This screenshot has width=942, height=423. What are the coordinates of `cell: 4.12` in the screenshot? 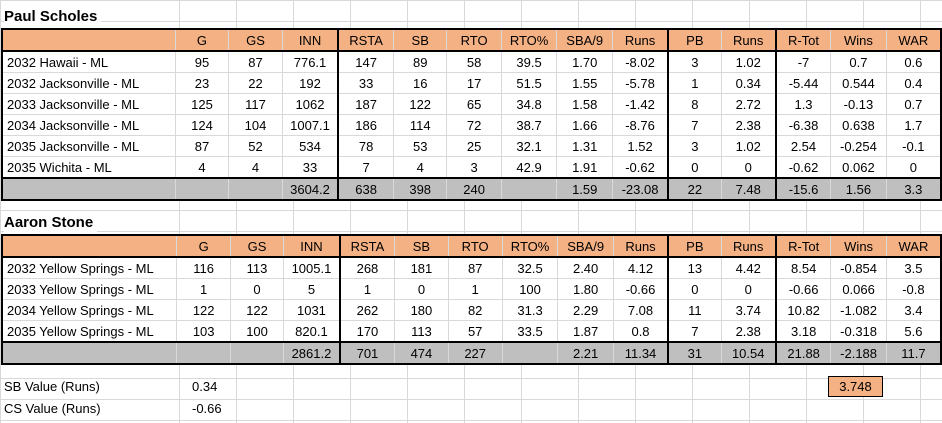 It's located at (641, 268).